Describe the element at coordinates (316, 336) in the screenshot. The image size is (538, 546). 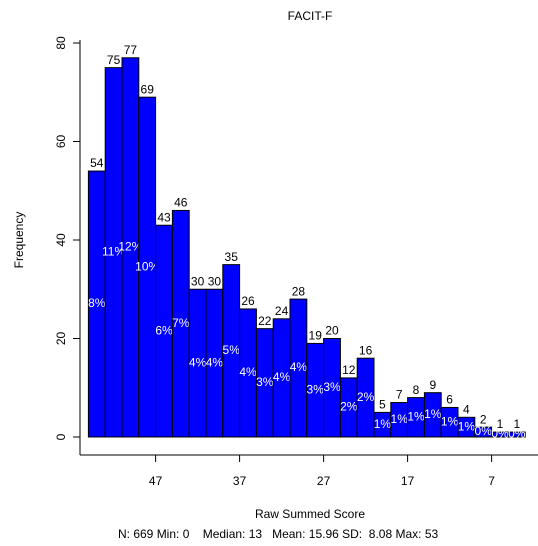
I see `count-label: 19` at that location.